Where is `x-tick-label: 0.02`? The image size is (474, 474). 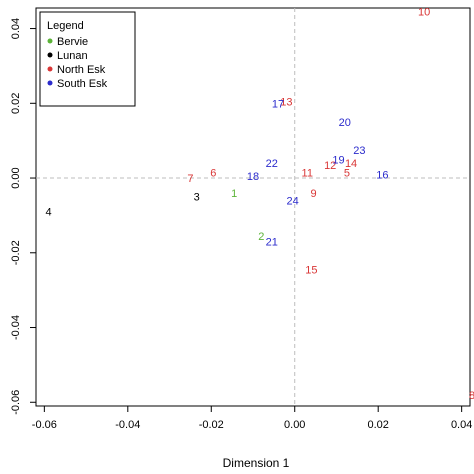
x-tick-label: 0.02 is located at coordinates (377, 425).